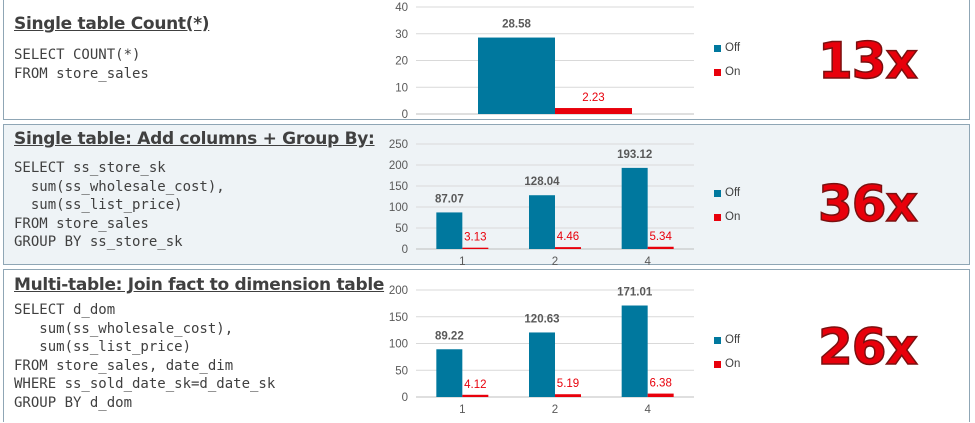 Image resolution: width=975 pixels, height=423 pixels. I want to click on speedup-label: 36x, so click(867, 204).